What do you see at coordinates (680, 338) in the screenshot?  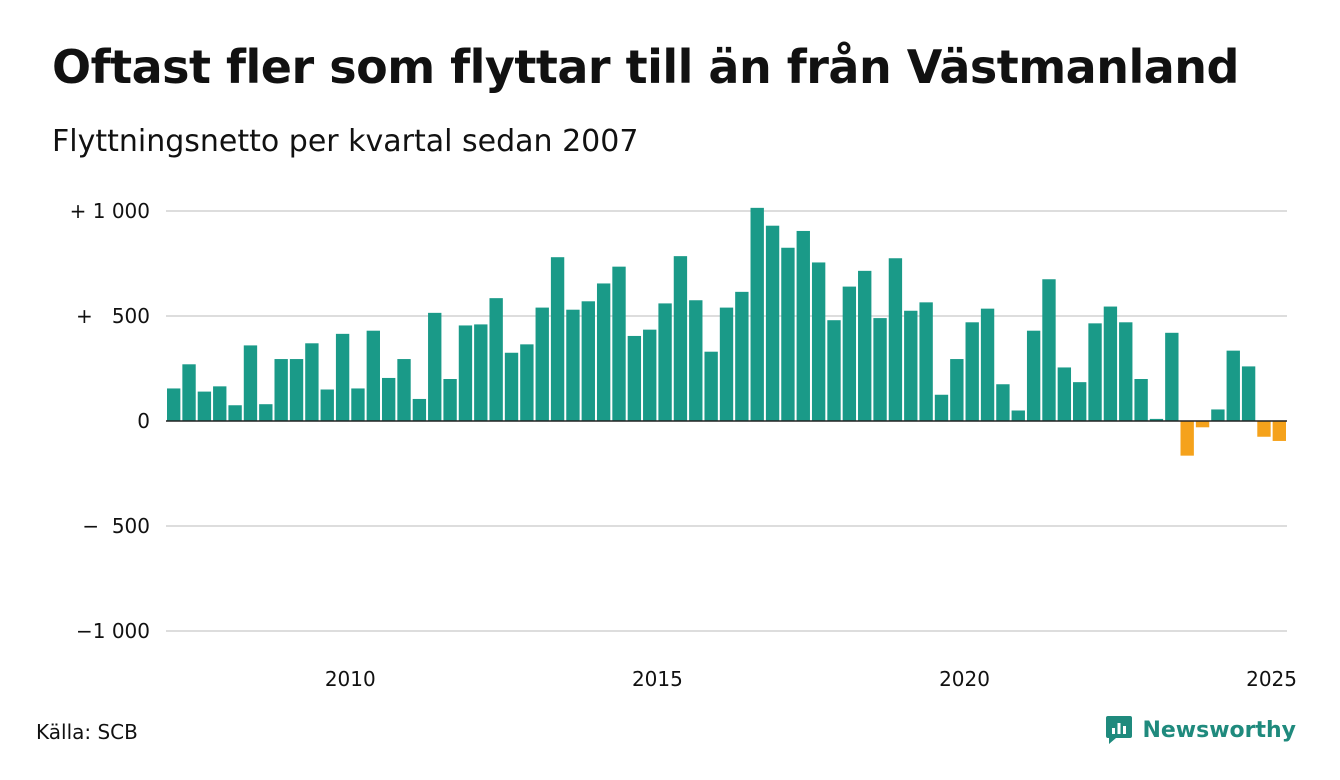 I see `bar-2015K2` at bounding box center [680, 338].